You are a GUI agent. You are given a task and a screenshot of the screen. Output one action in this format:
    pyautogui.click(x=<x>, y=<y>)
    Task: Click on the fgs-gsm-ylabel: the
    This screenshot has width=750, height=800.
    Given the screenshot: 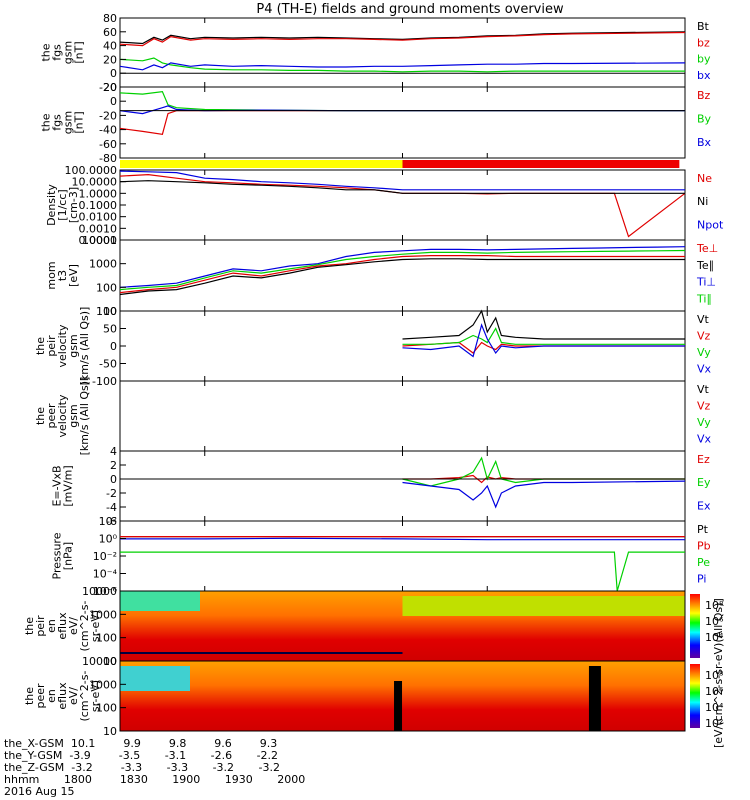 What is the action you would take?
    pyautogui.click(x=46, y=52)
    